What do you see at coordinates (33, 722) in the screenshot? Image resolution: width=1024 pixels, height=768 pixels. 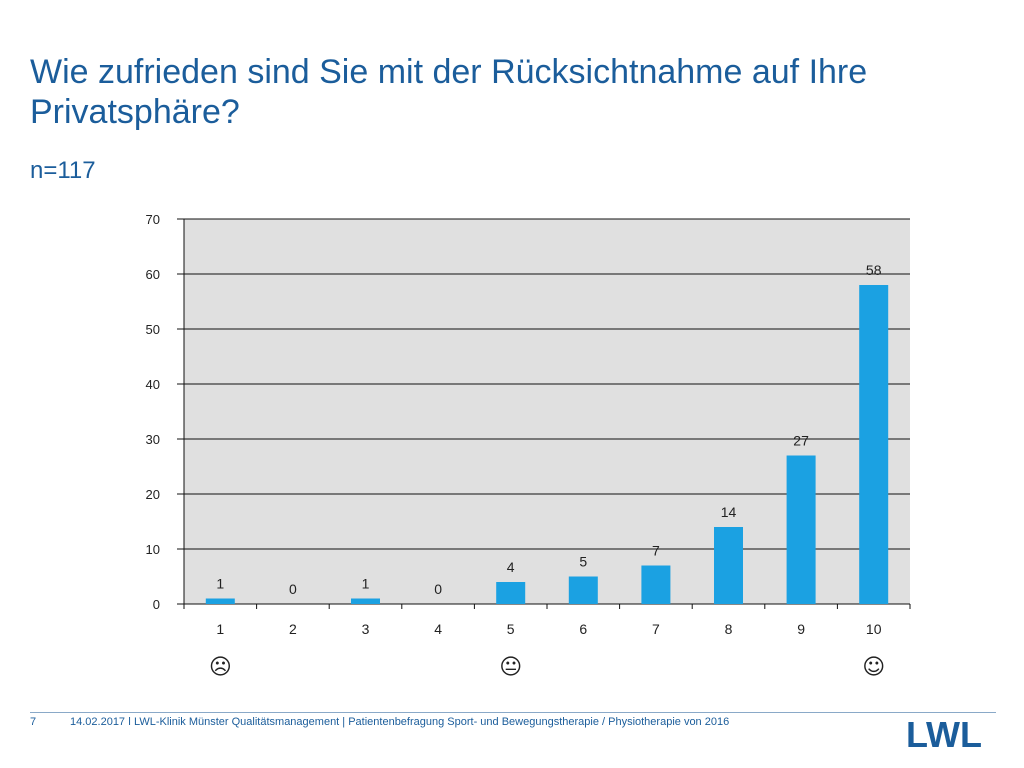 I see `page-number: 7` at bounding box center [33, 722].